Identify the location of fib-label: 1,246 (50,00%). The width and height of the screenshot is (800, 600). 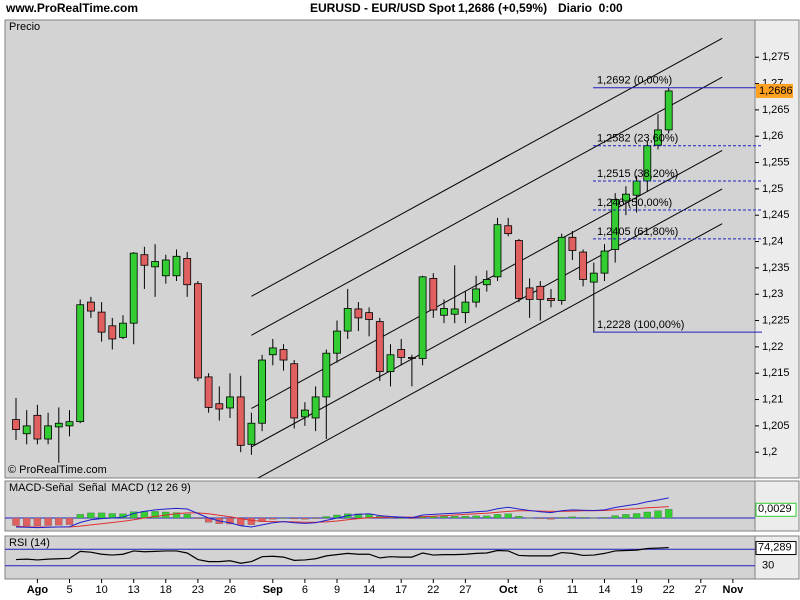
(634, 203).